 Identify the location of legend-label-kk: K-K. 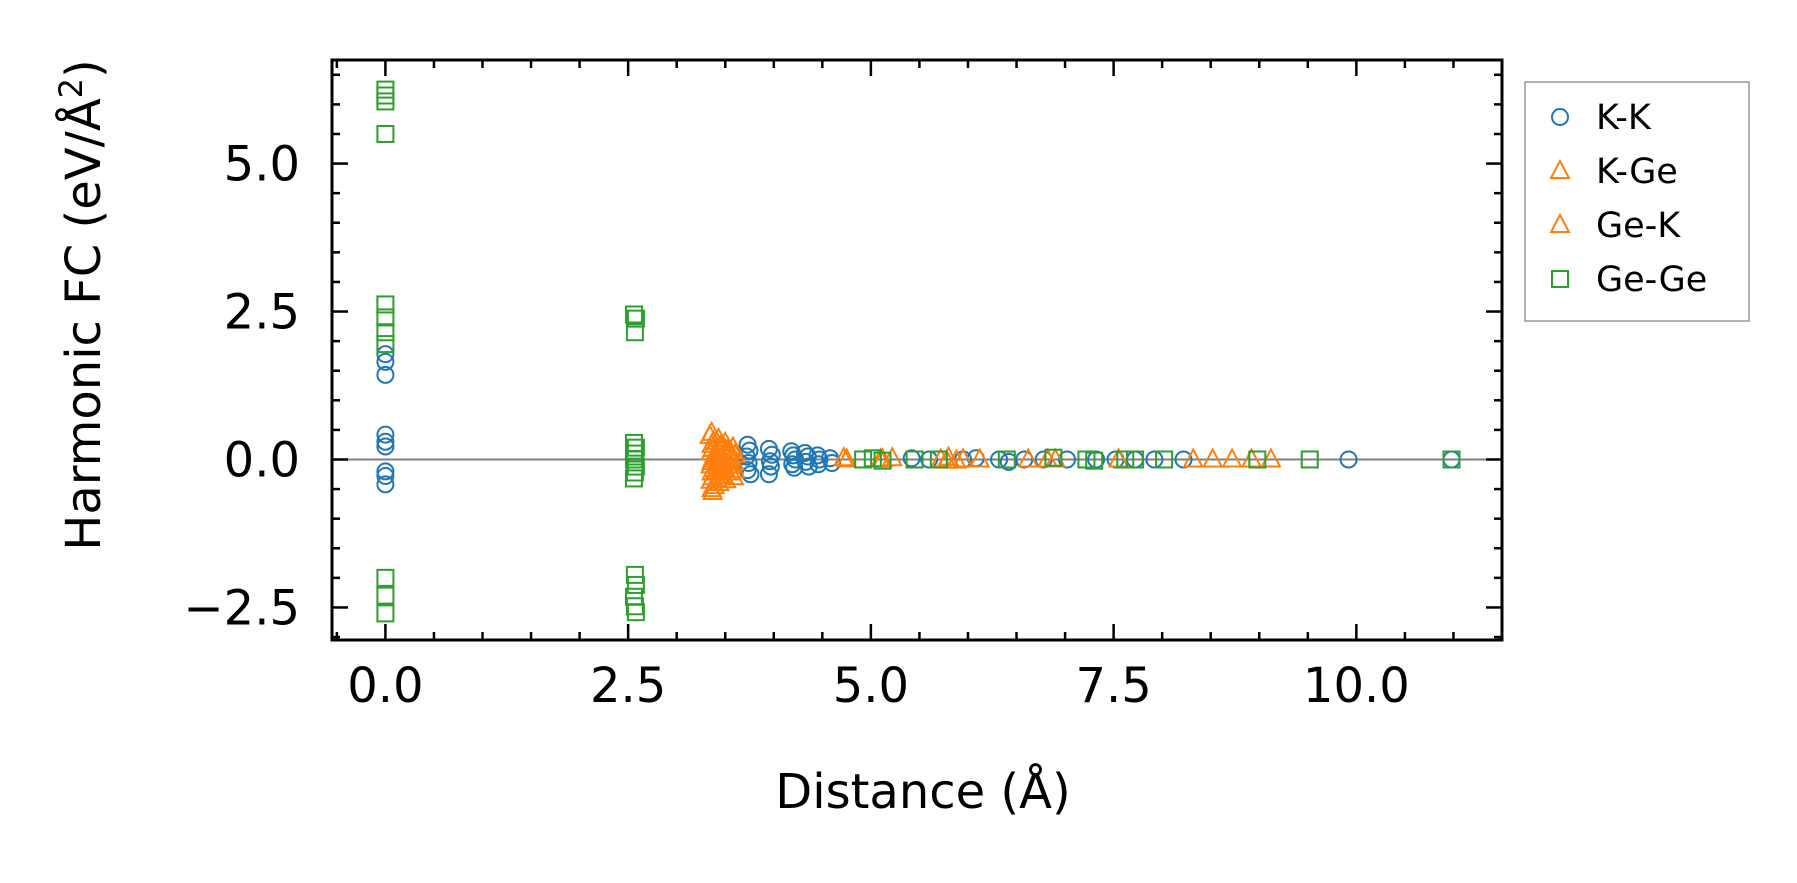
(1624, 118).